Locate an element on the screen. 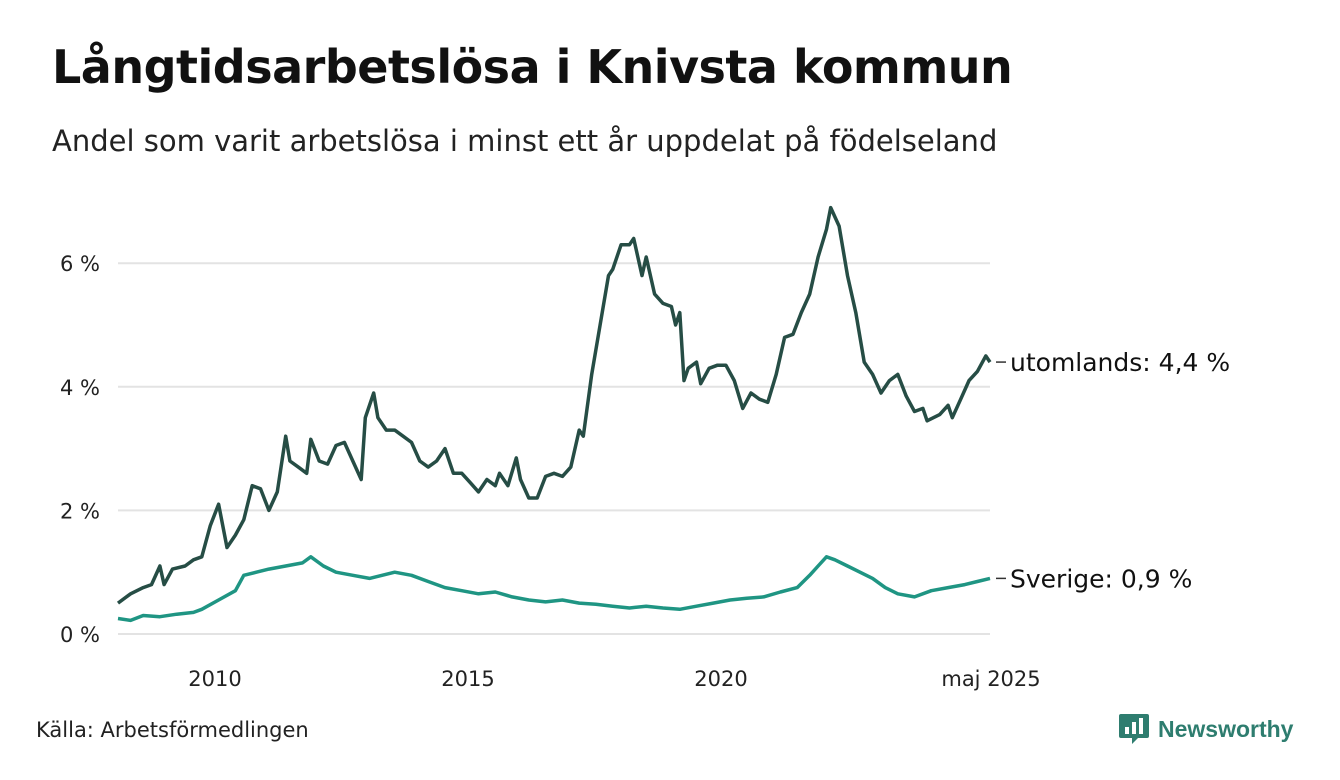  newsworthy-logo-icon is located at coordinates (1134, 729).